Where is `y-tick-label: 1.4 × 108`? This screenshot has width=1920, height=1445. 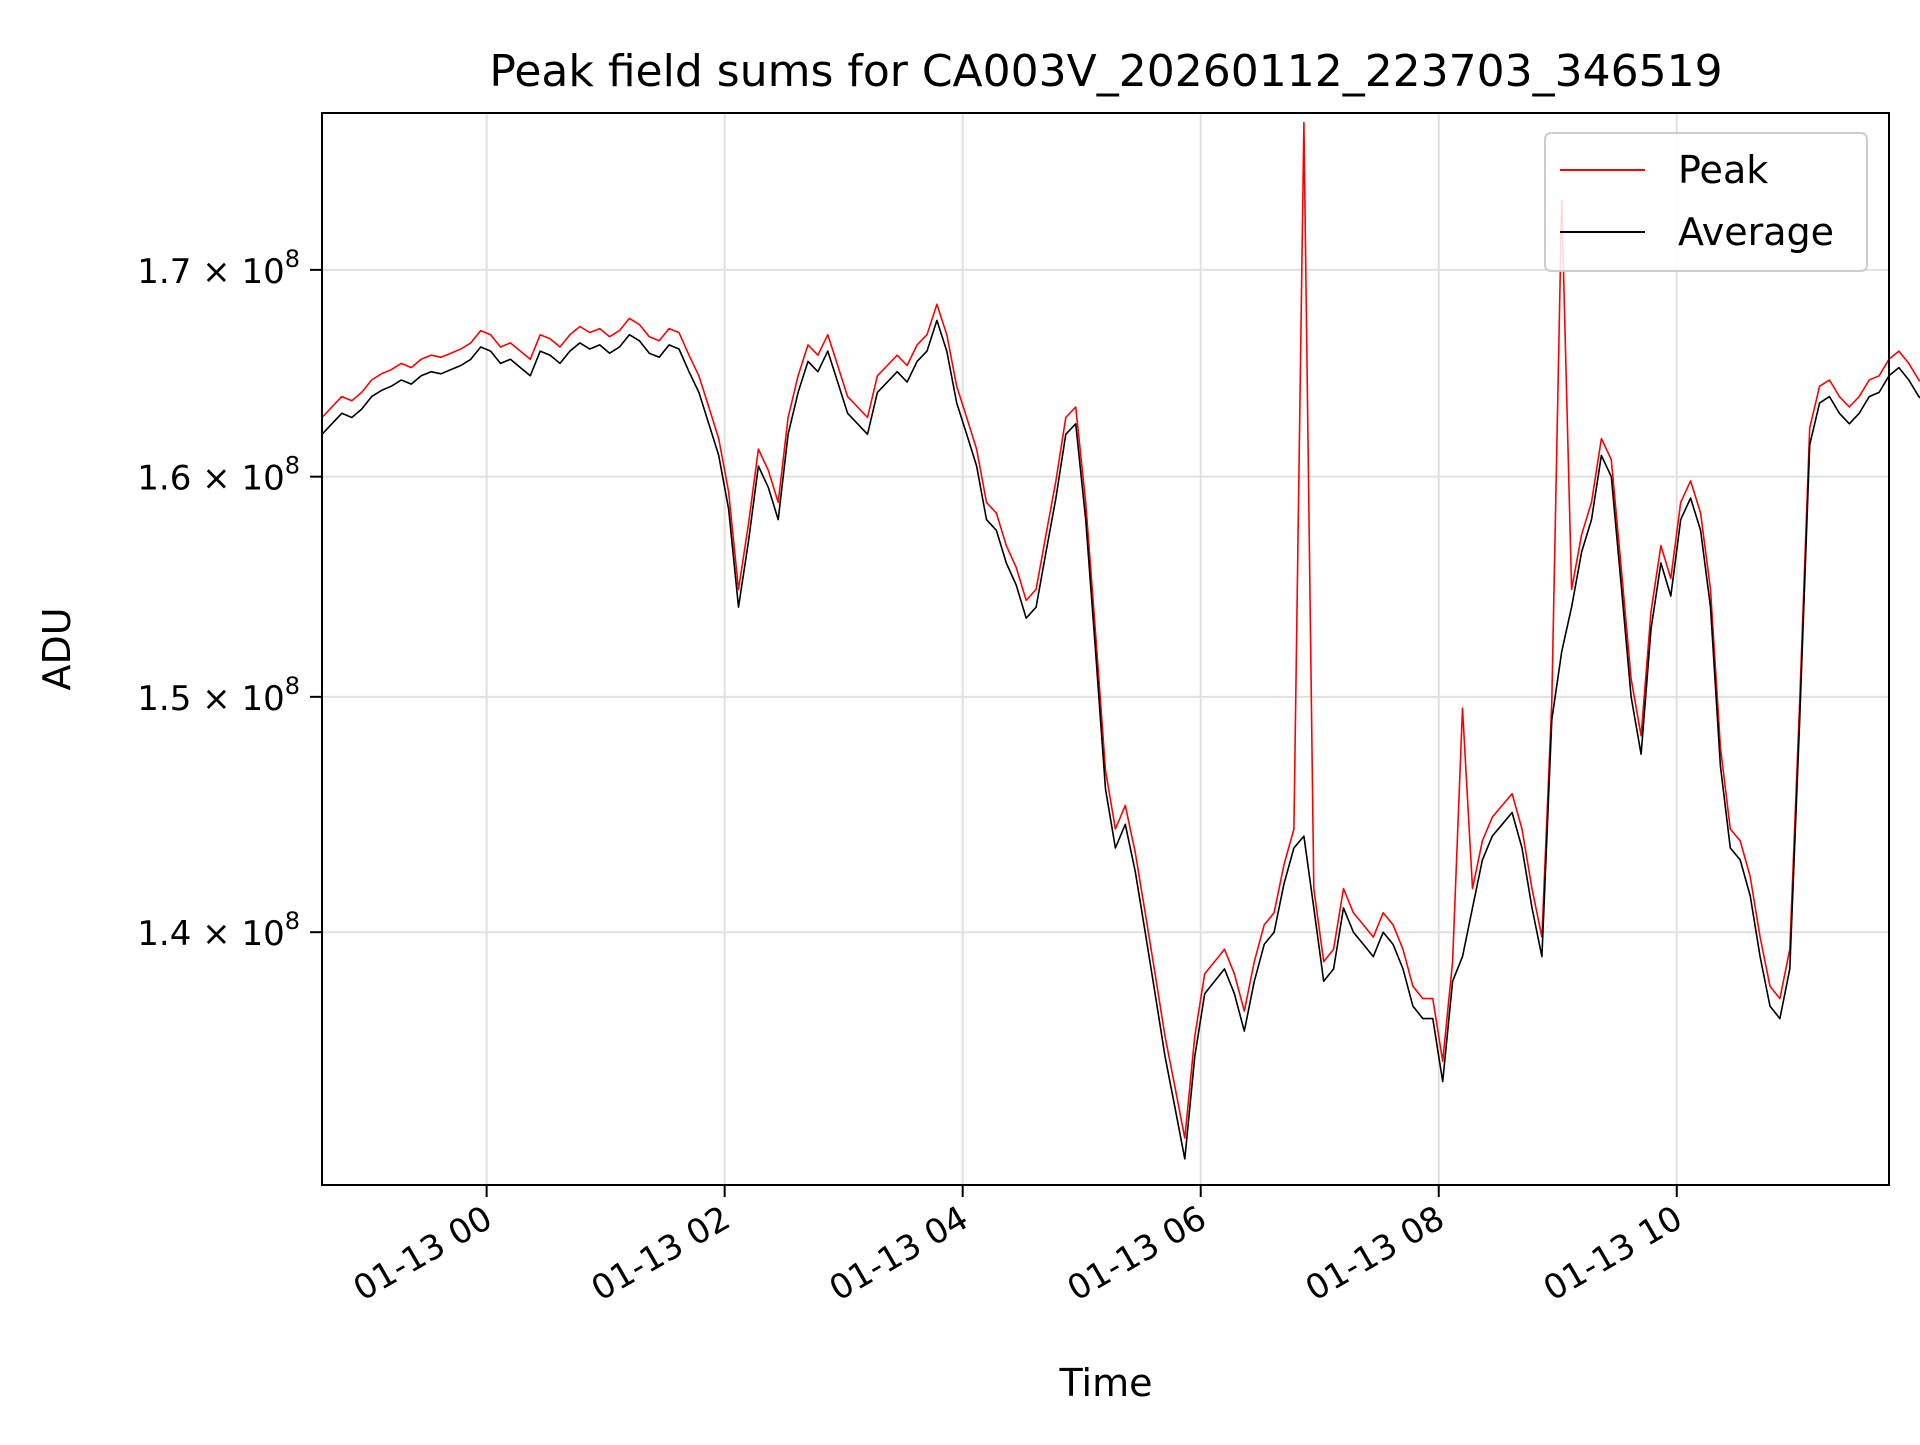 y-tick-label: 1.4 × 108 is located at coordinates (218, 930).